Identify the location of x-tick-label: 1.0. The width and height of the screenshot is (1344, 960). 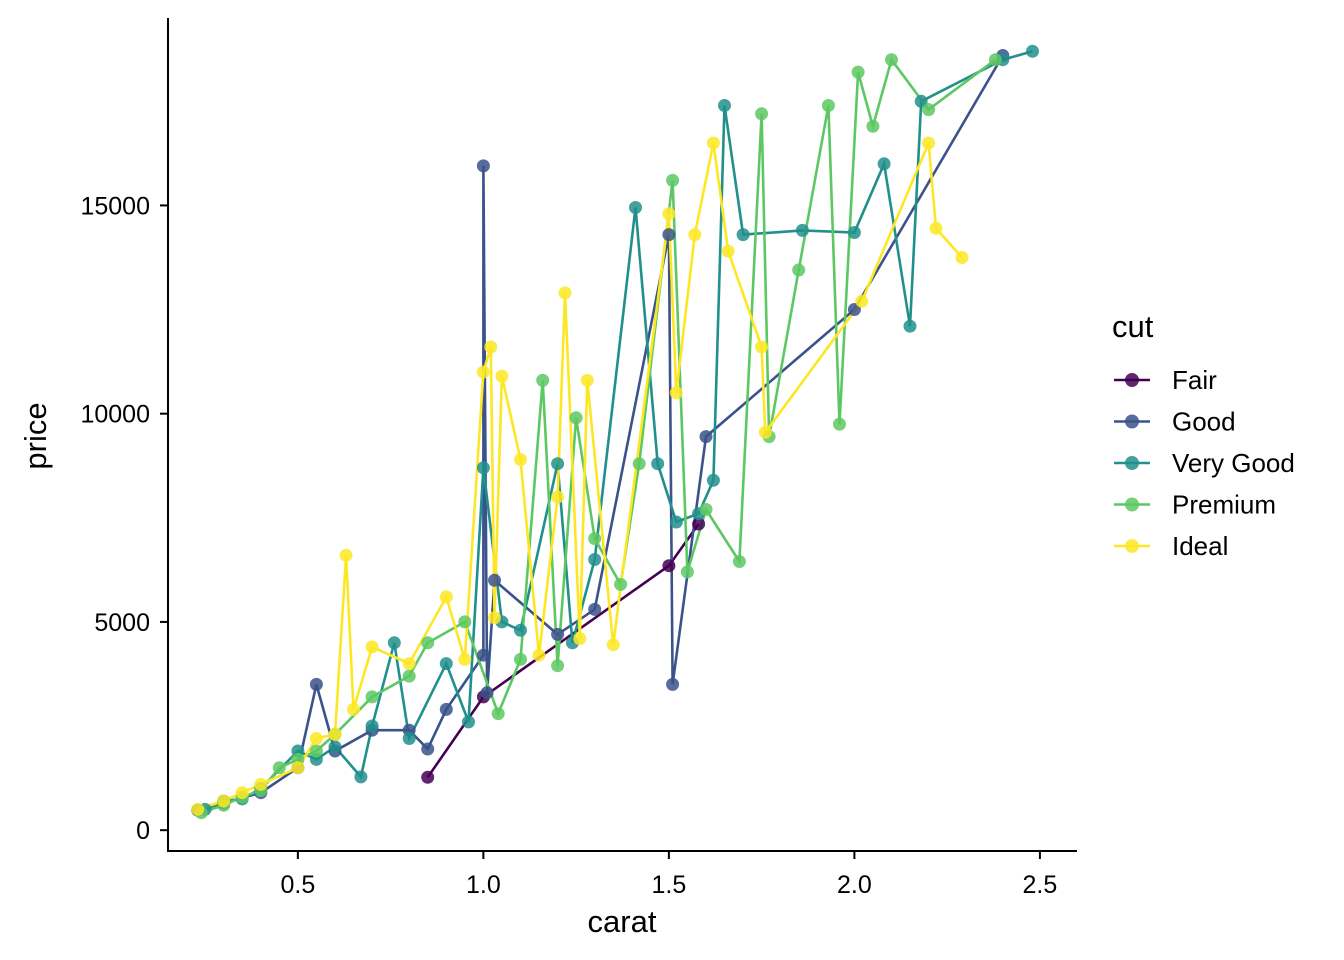
(483, 885).